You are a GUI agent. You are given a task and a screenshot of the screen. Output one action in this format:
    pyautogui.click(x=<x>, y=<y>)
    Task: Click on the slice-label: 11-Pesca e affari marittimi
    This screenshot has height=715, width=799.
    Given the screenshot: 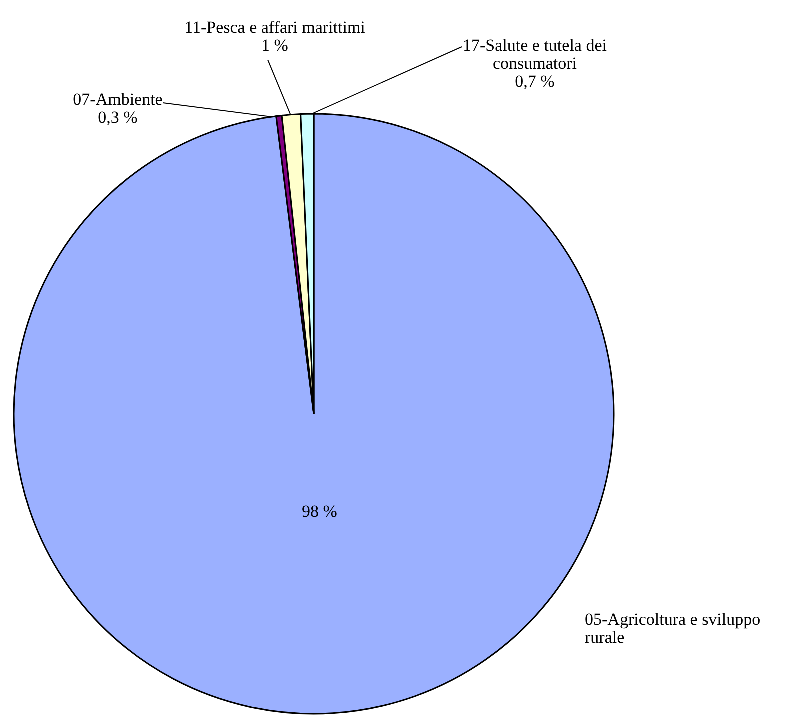 What is the action you would take?
    pyautogui.click(x=275, y=27)
    